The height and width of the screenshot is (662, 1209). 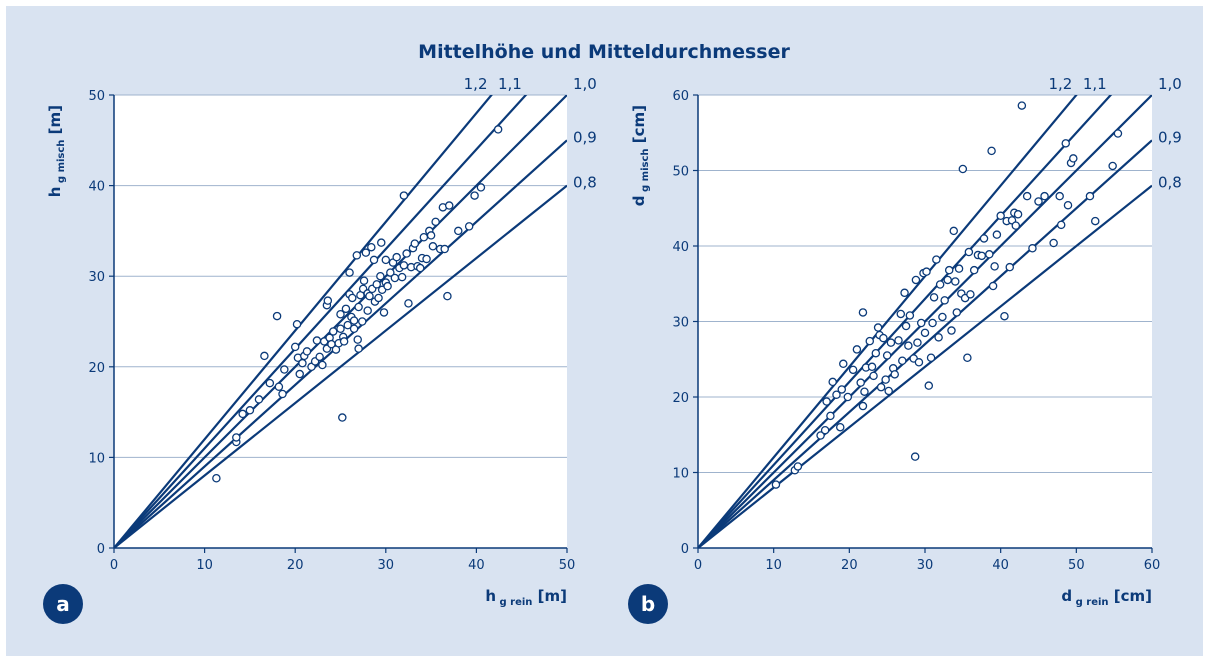 I want to click on y-tick-label: 0, so click(x=101, y=549).